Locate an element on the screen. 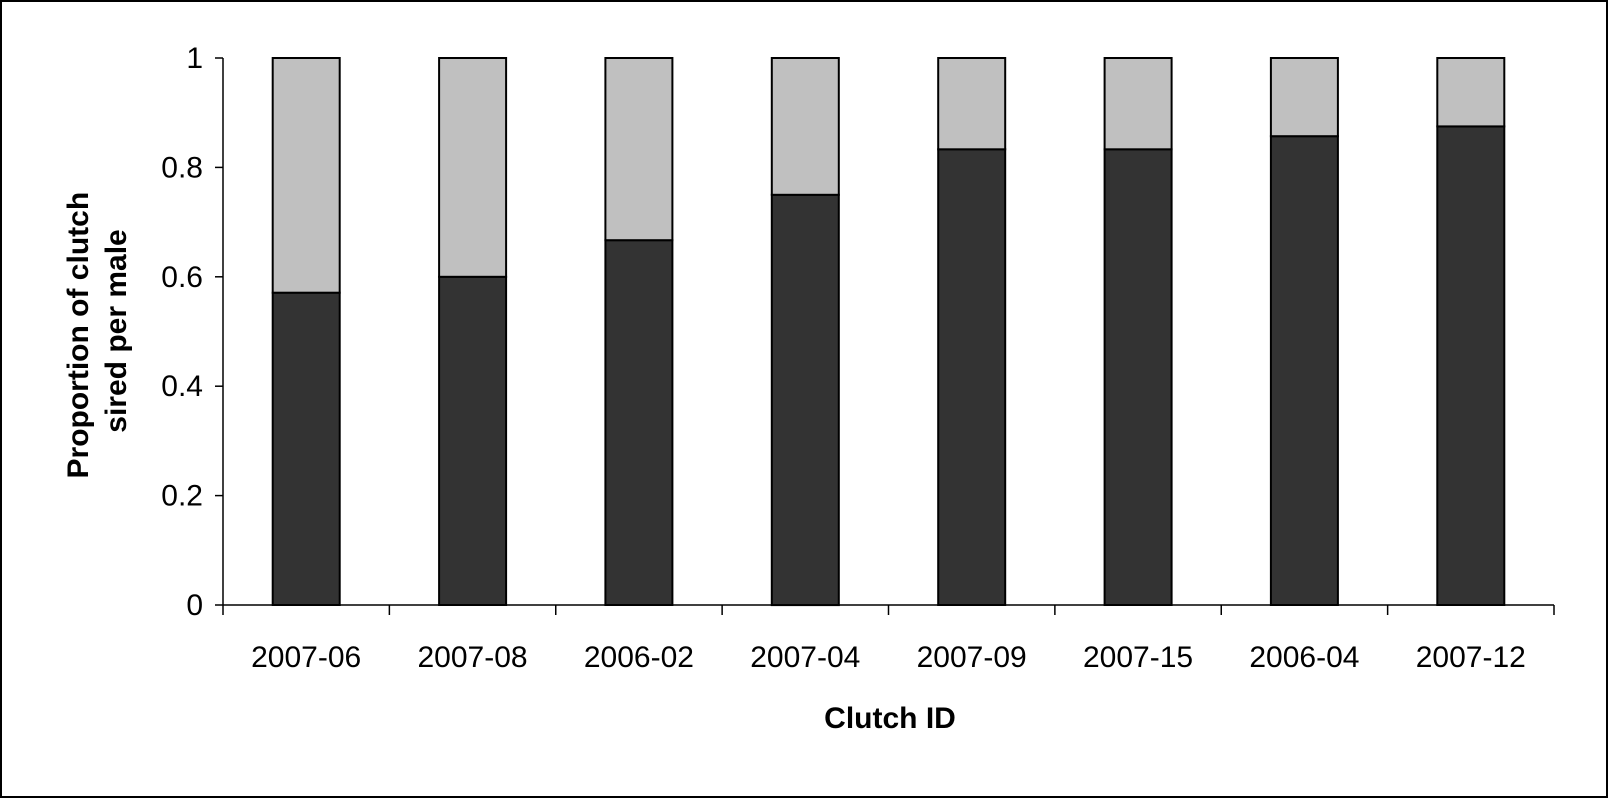 The width and height of the screenshot is (1608, 798). y-tick-label-1: 1 is located at coordinates (194, 58).